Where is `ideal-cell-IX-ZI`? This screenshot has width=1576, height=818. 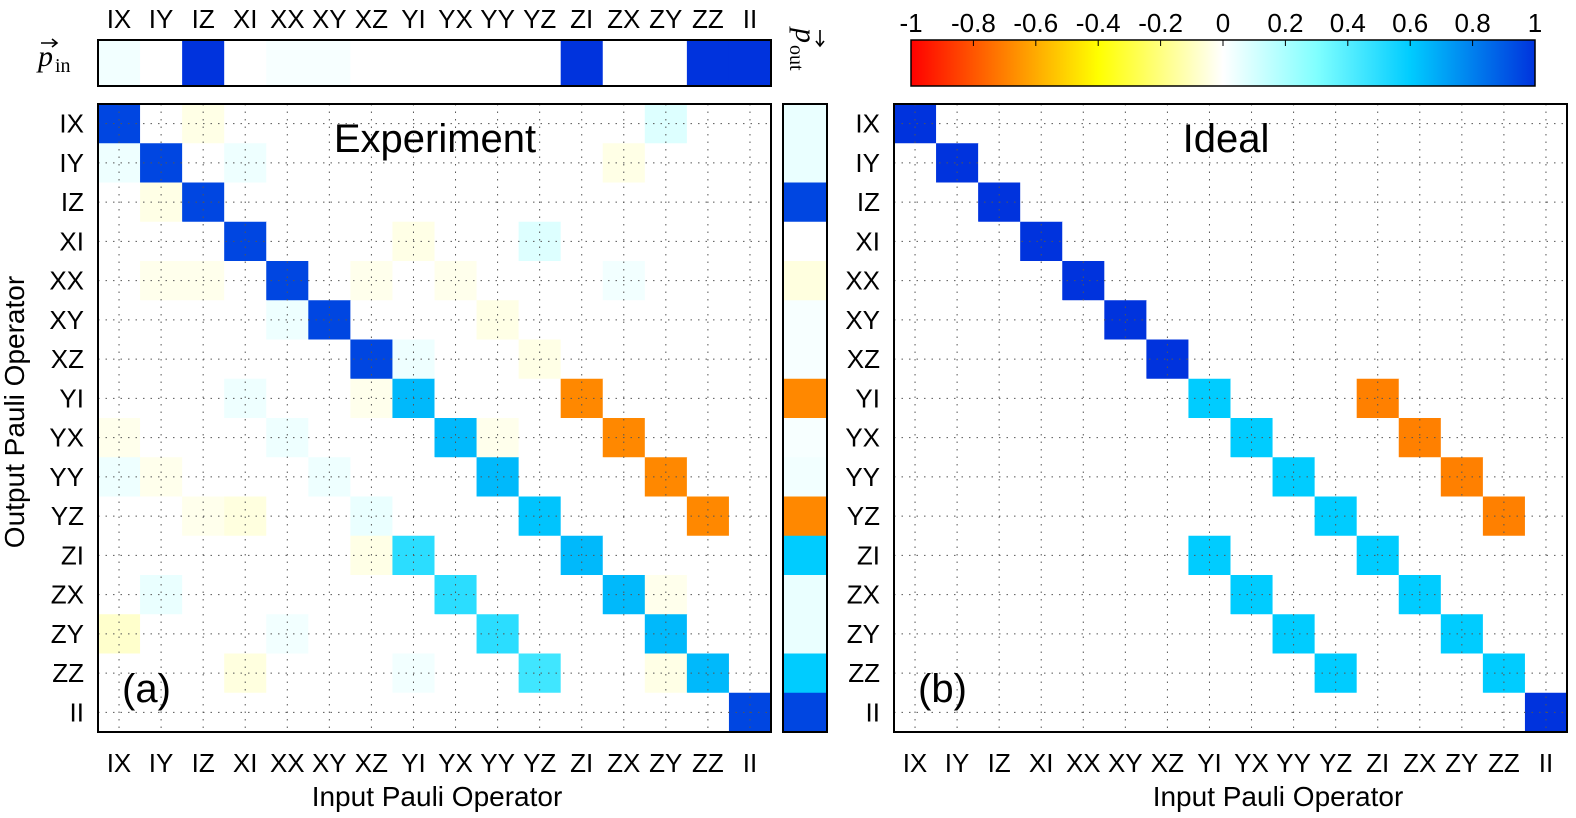
ideal-cell-IX-ZI is located at coordinates (1378, 124).